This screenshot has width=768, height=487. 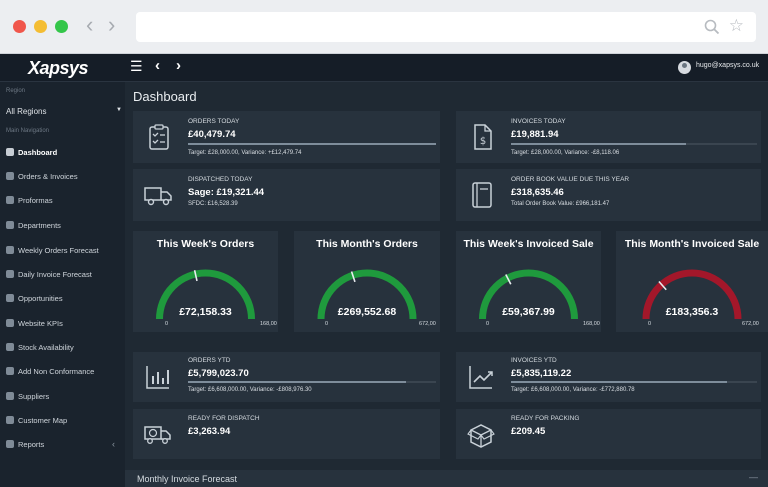 What do you see at coordinates (528, 431) in the screenshot?
I see `card-value: £209.45` at bounding box center [528, 431].